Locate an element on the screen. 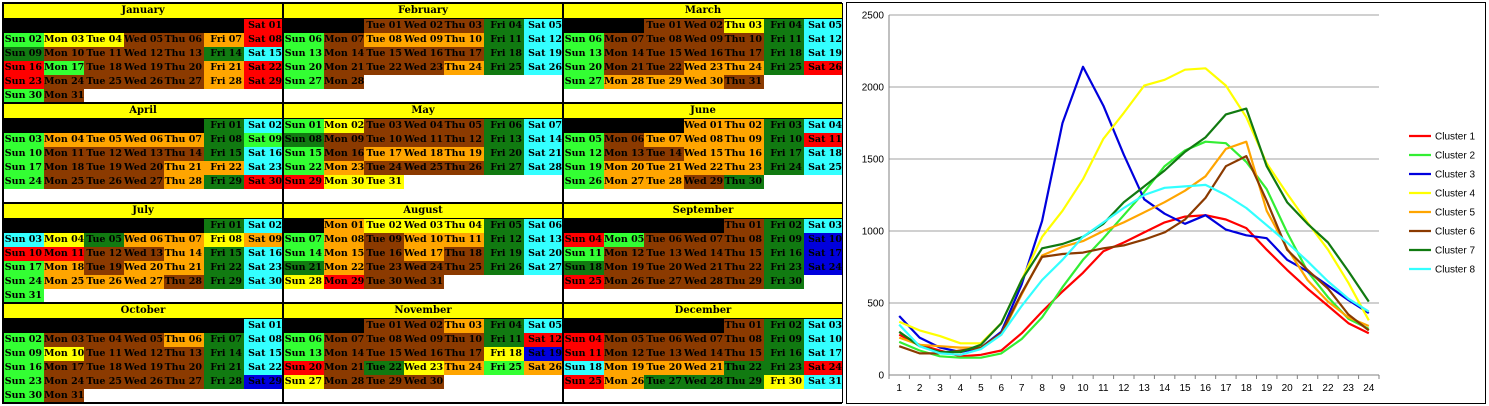 Image resolution: width=1489 pixels, height=406 pixels. day-cell: Mon 03 is located at coordinates (64, 40).